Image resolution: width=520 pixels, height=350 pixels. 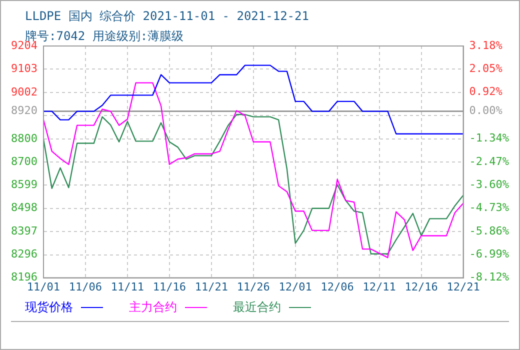 What do you see at coordinates (24, 231) in the screenshot?
I see `y-tick-label: 8397` at bounding box center [24, 231].